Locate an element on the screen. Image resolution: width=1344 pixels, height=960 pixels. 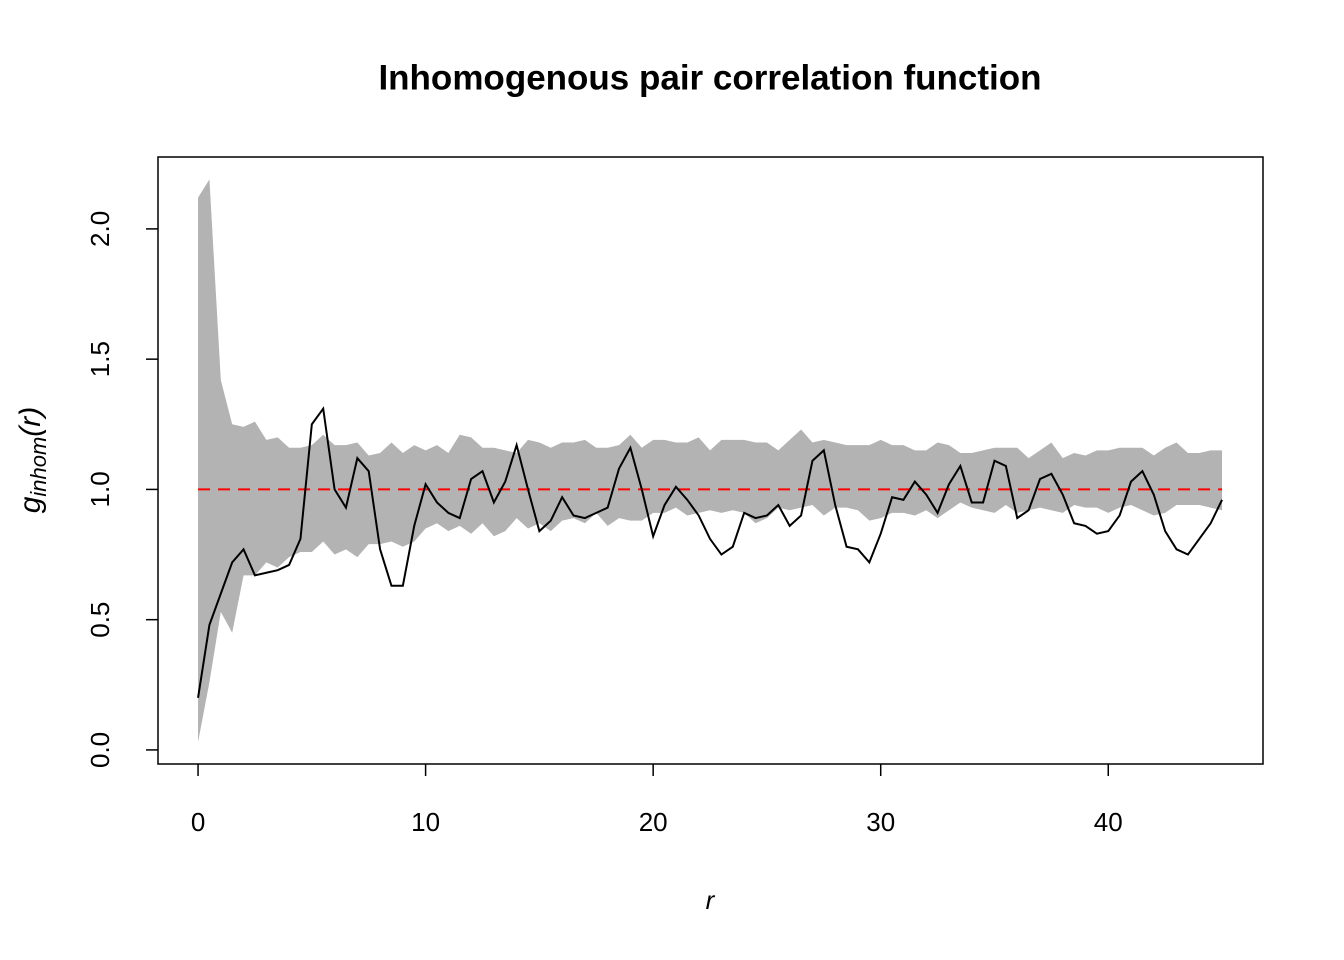
y-label-arg: (r) is located at coordinates (30, 422).